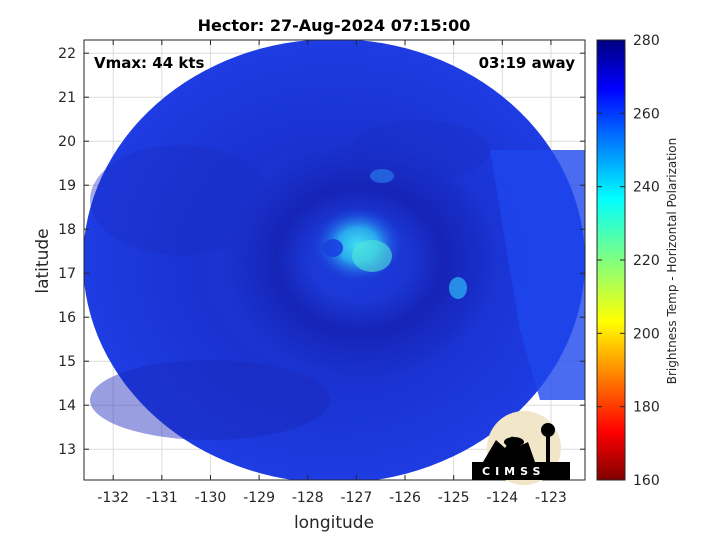 This screenshot has height=540, width=720. Describe the element at coordinates (67, 186) in the screenshot. I see `y-tick-label: 19` at that location.